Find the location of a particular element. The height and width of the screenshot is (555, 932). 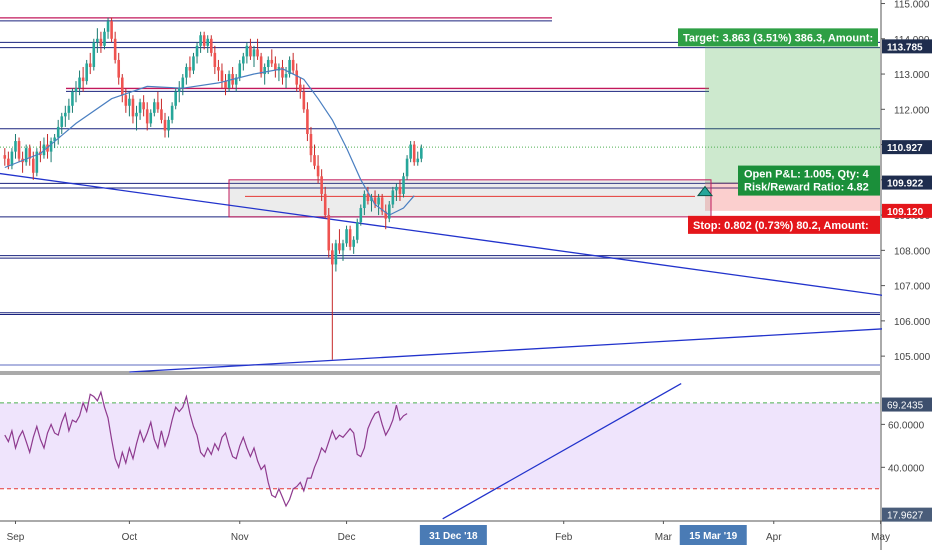

price-tick-label: 115.000 is located at coordinates (912, 5).